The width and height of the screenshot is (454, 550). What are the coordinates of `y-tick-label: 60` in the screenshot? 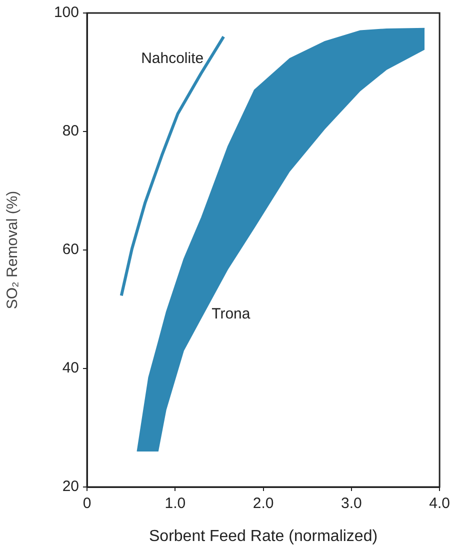 It's located at (70, 249).